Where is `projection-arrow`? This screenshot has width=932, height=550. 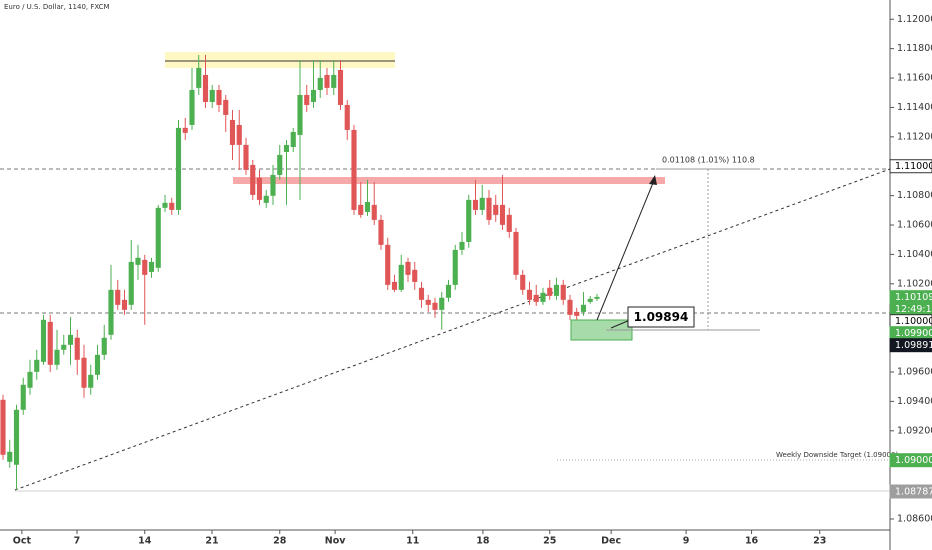 projection-arrow is located at coordinates (626, 249).